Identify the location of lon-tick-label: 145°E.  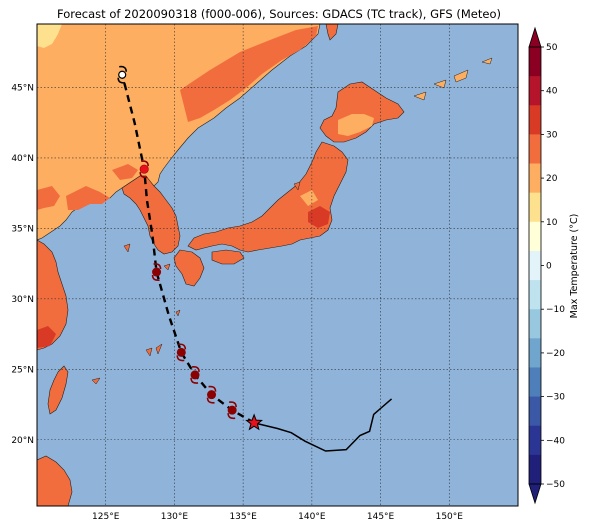
(381, 517).